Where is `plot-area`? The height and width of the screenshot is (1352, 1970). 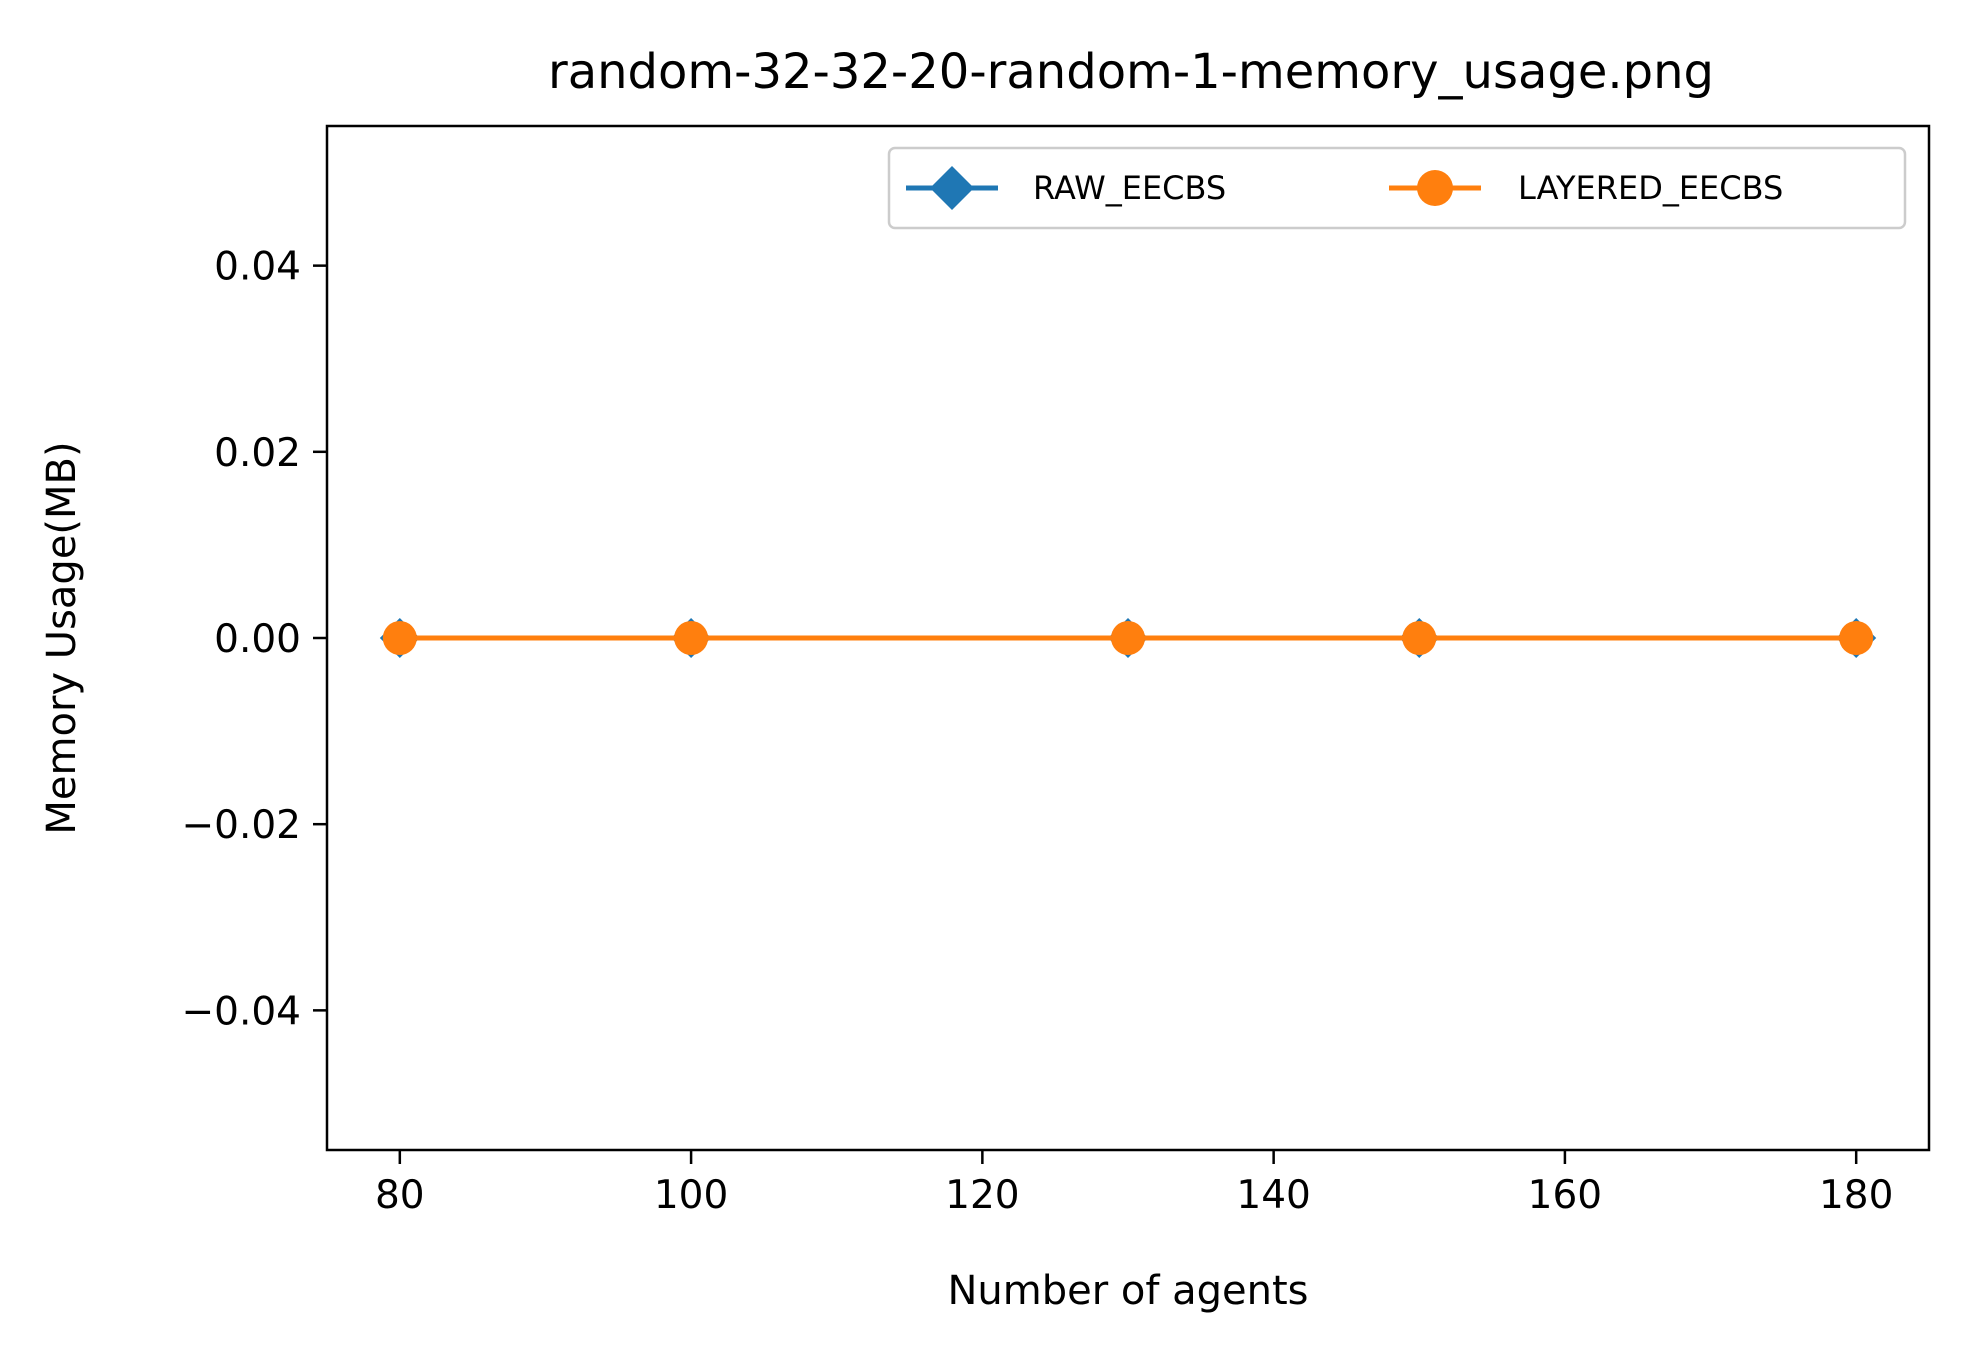
plot-area is located at coordinates (1128, 638).